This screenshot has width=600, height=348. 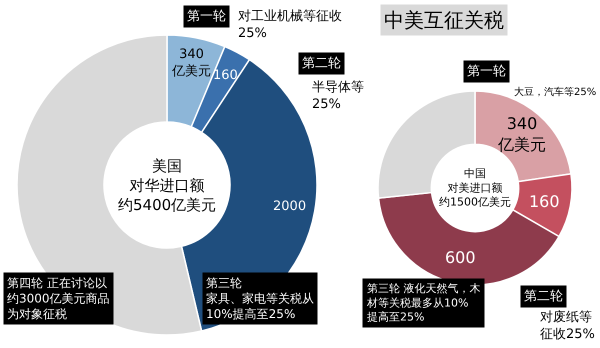 What do you see at coordinates (555, 92) in the screenshot?
I see `text: 大豆，汽车等25%` at bounding box center [555, 92].